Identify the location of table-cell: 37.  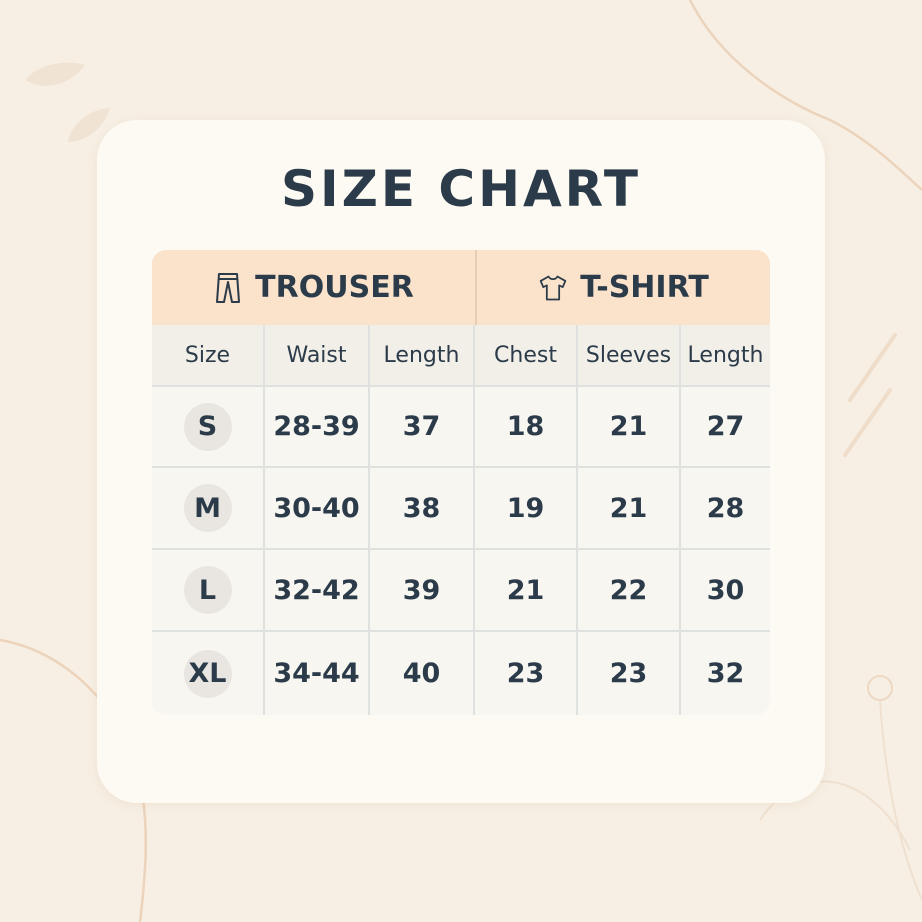
(422, 427).